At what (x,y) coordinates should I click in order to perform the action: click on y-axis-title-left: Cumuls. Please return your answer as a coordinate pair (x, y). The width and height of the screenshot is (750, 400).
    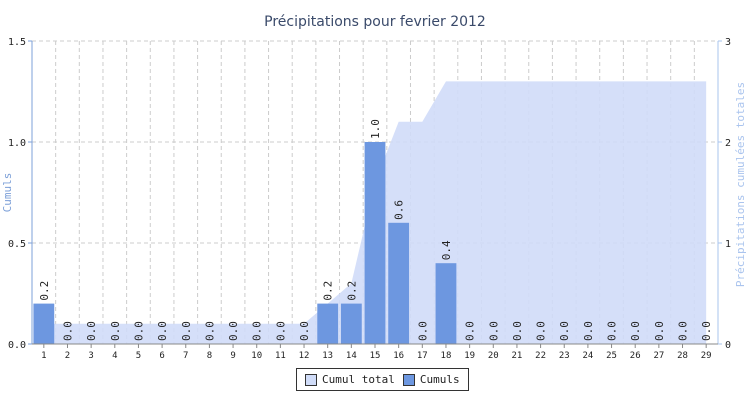
    Looking at the image, I should click on (7, 193).